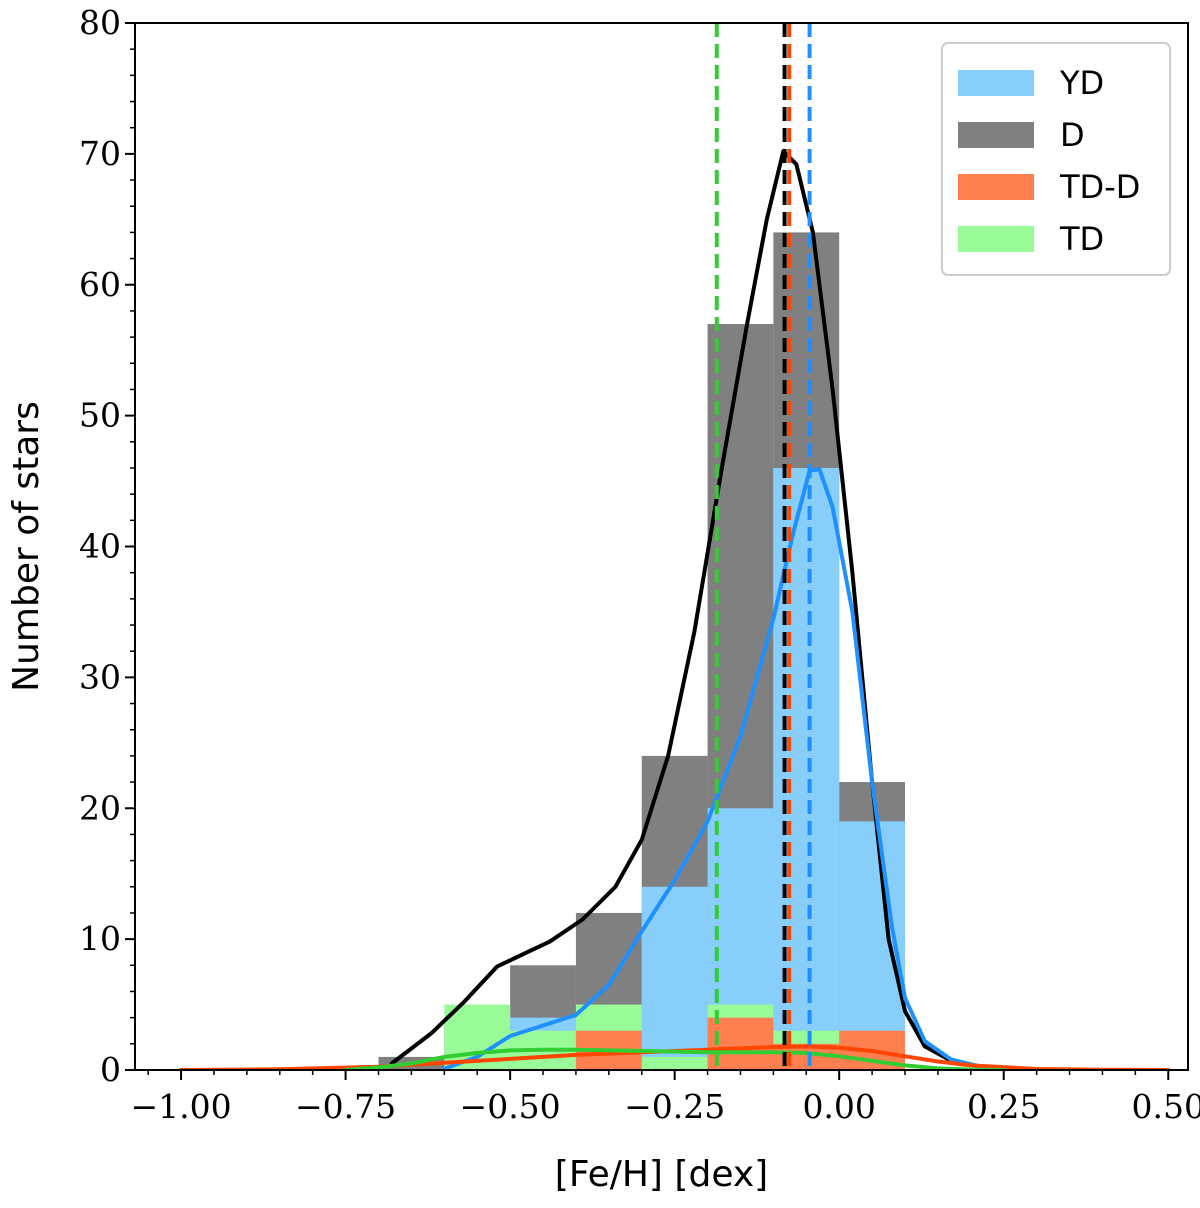 This screenshot has width=1200, height=1208. Describe the element at coordinates (510, 1106) in the screenshot. I see `x-tick-label: −0.50` at that location.